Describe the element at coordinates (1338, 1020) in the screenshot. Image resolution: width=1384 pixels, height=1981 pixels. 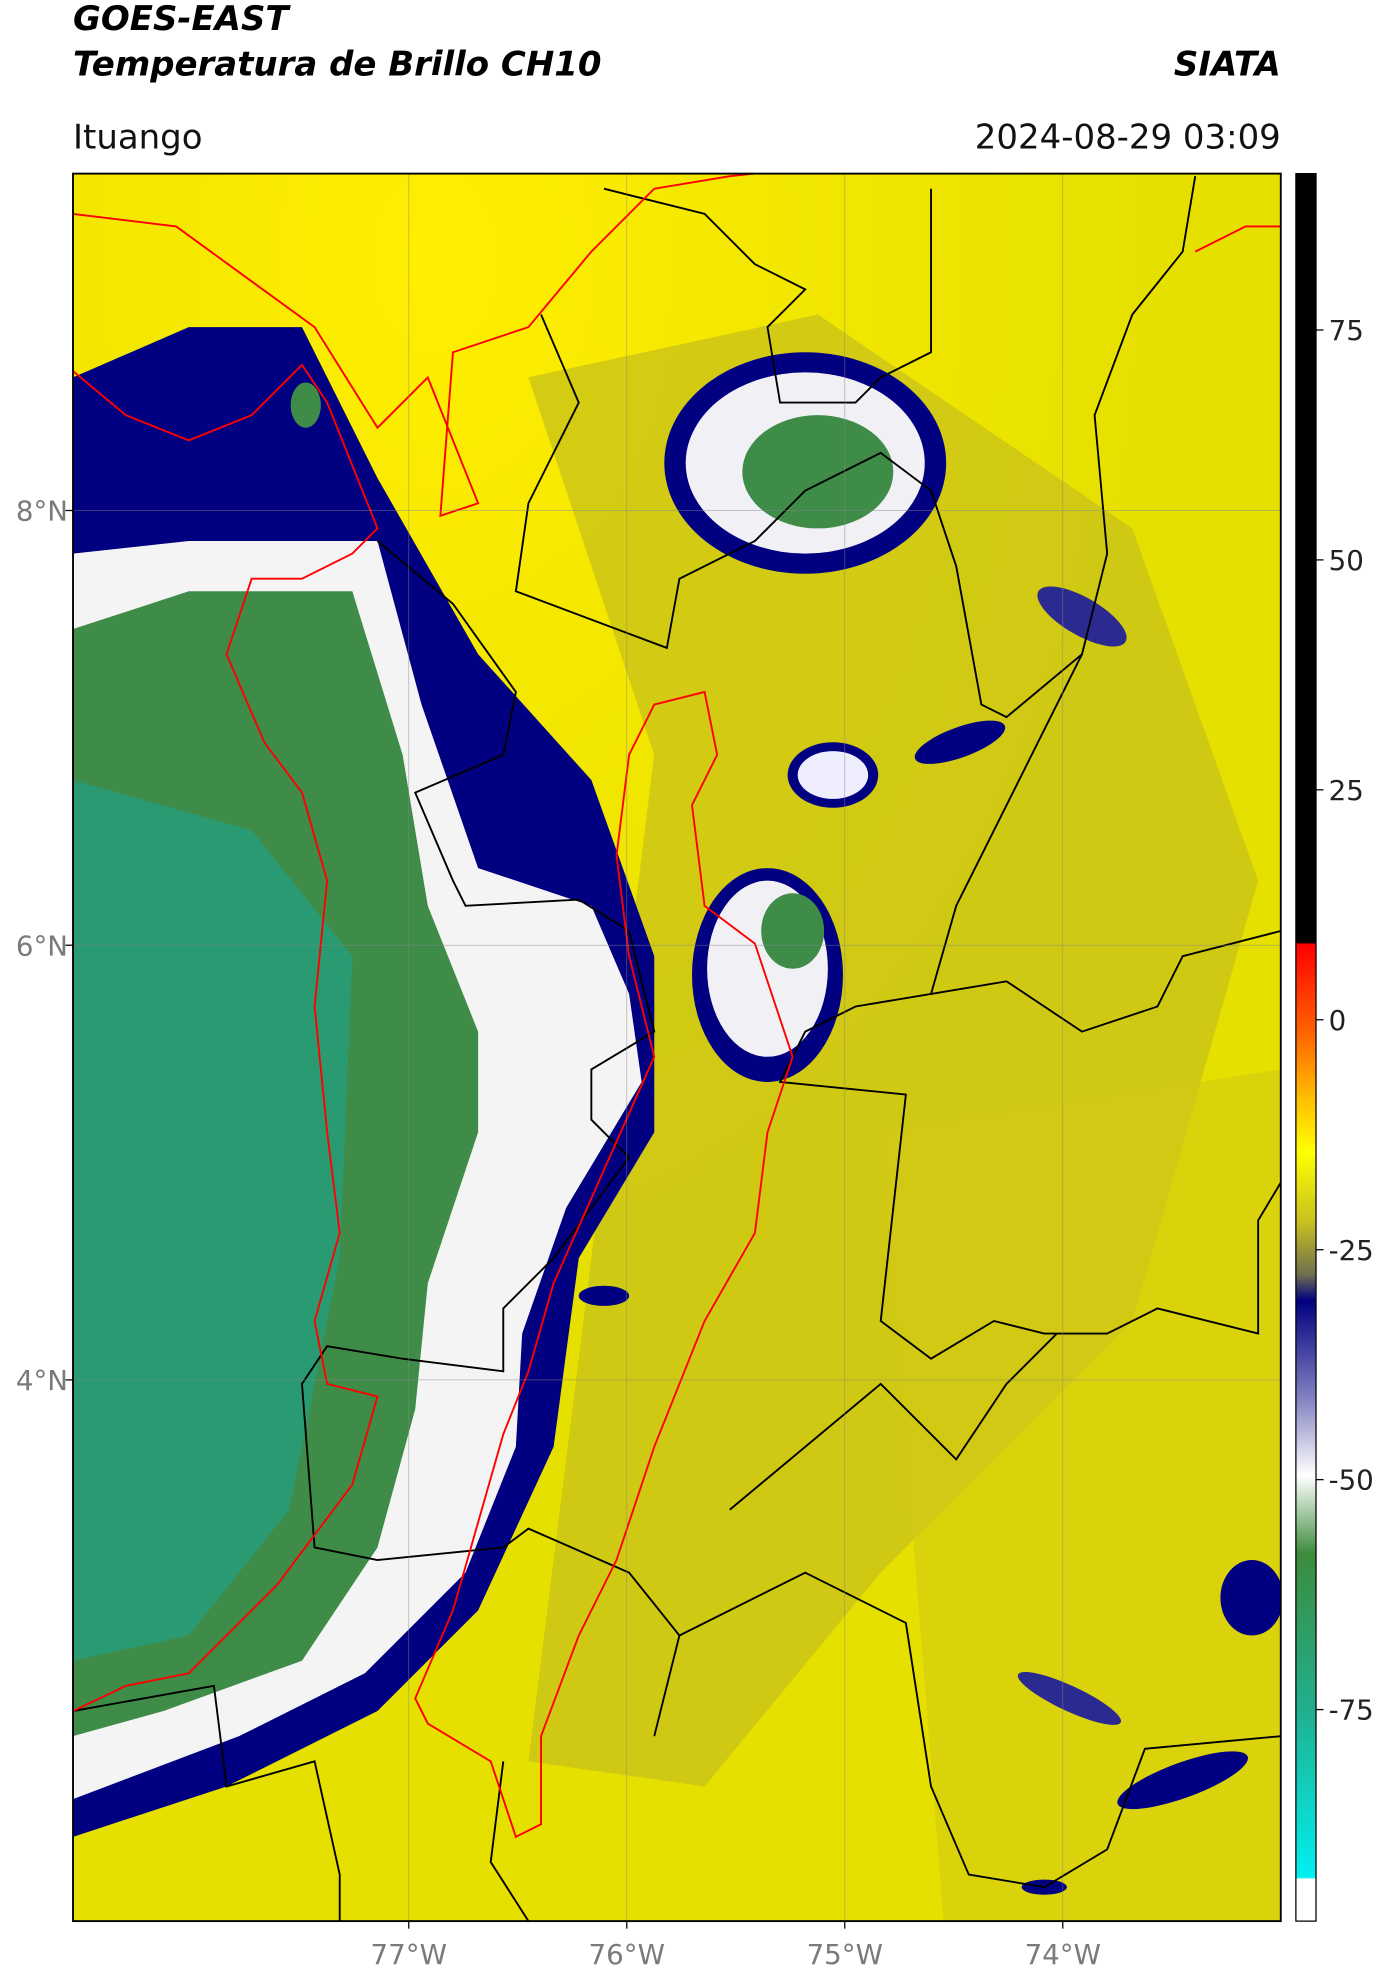
I see `colorbar-tick-label: 0` at that location.